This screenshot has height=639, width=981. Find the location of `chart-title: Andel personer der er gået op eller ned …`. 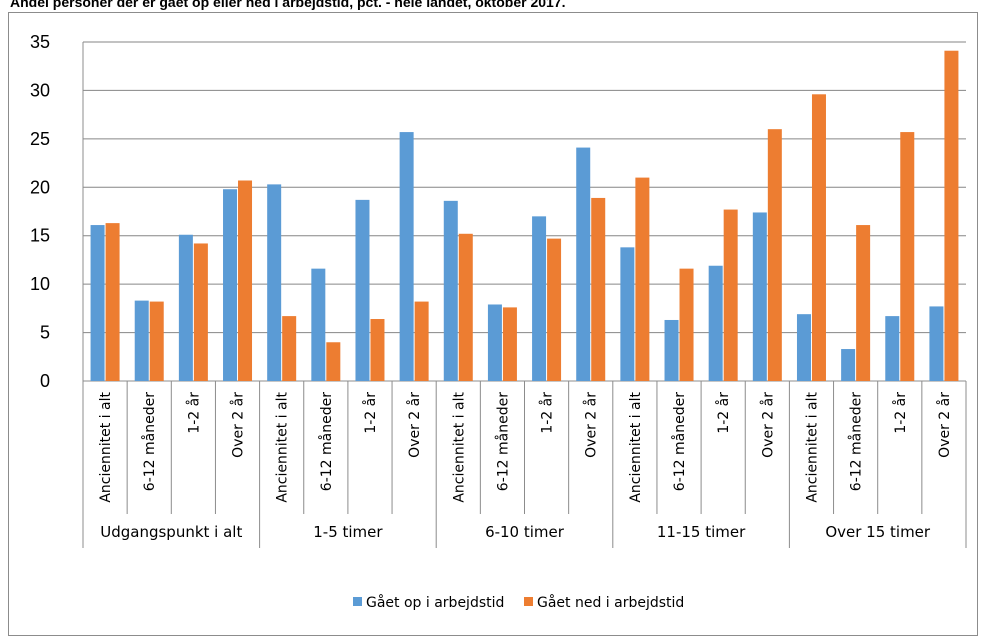

chart-title: Andel personer der er gået op eller ned … is located at coordinates (288, 5).